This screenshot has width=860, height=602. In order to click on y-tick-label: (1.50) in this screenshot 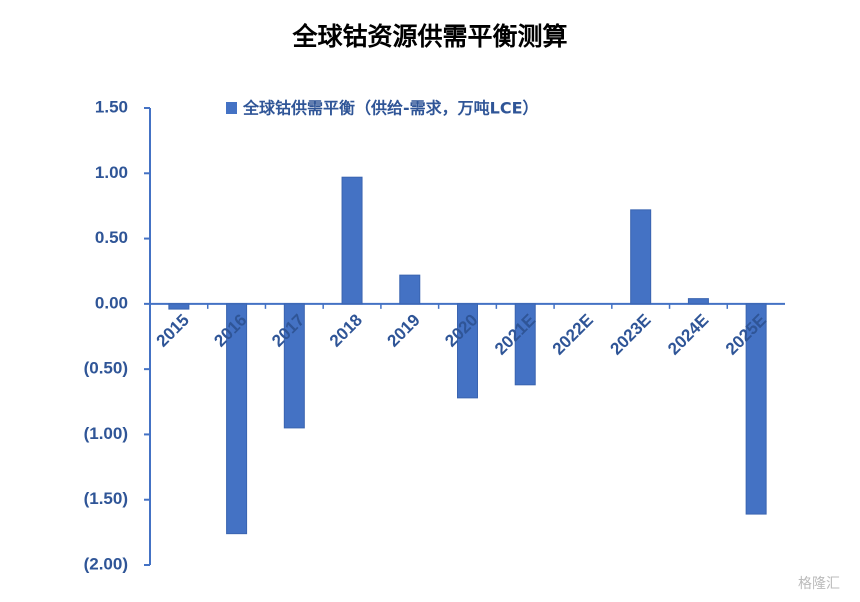, I will do `click(106, 498)`.